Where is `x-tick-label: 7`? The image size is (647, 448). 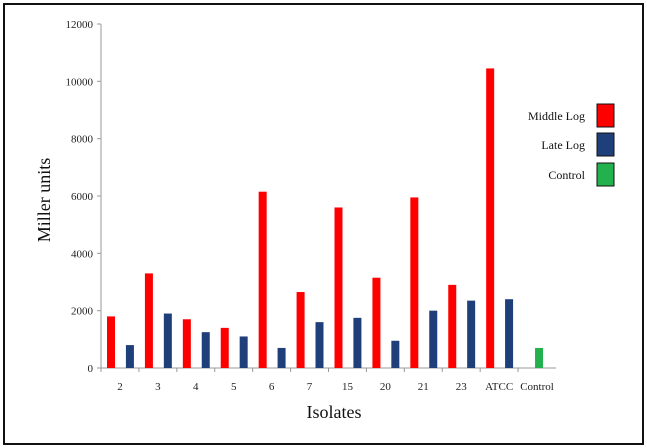 x-tick-label: 7 is located at coordinates (310, 387).